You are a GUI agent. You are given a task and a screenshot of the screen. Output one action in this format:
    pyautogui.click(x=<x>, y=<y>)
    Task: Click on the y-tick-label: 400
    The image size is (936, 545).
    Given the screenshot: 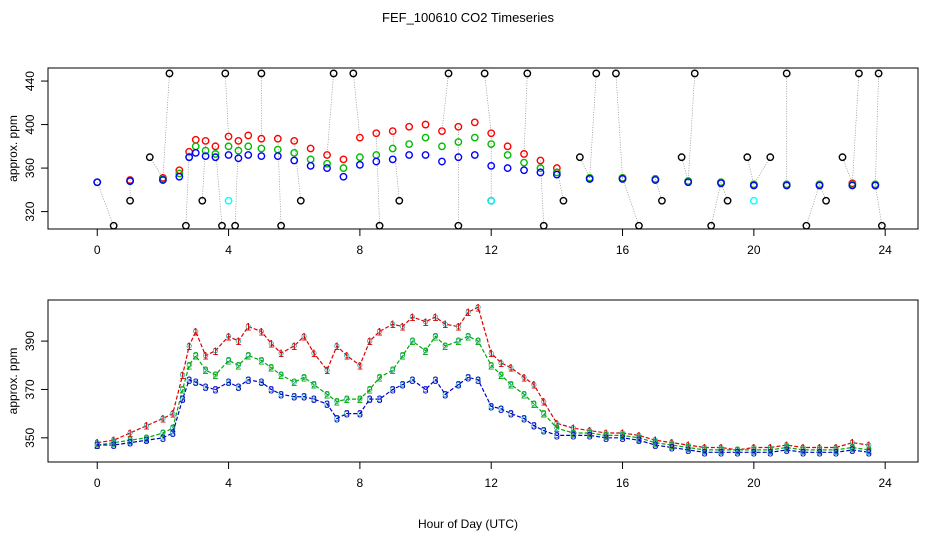 What is the action you would take?
    pyautogui.click(x=30, y=124)
    